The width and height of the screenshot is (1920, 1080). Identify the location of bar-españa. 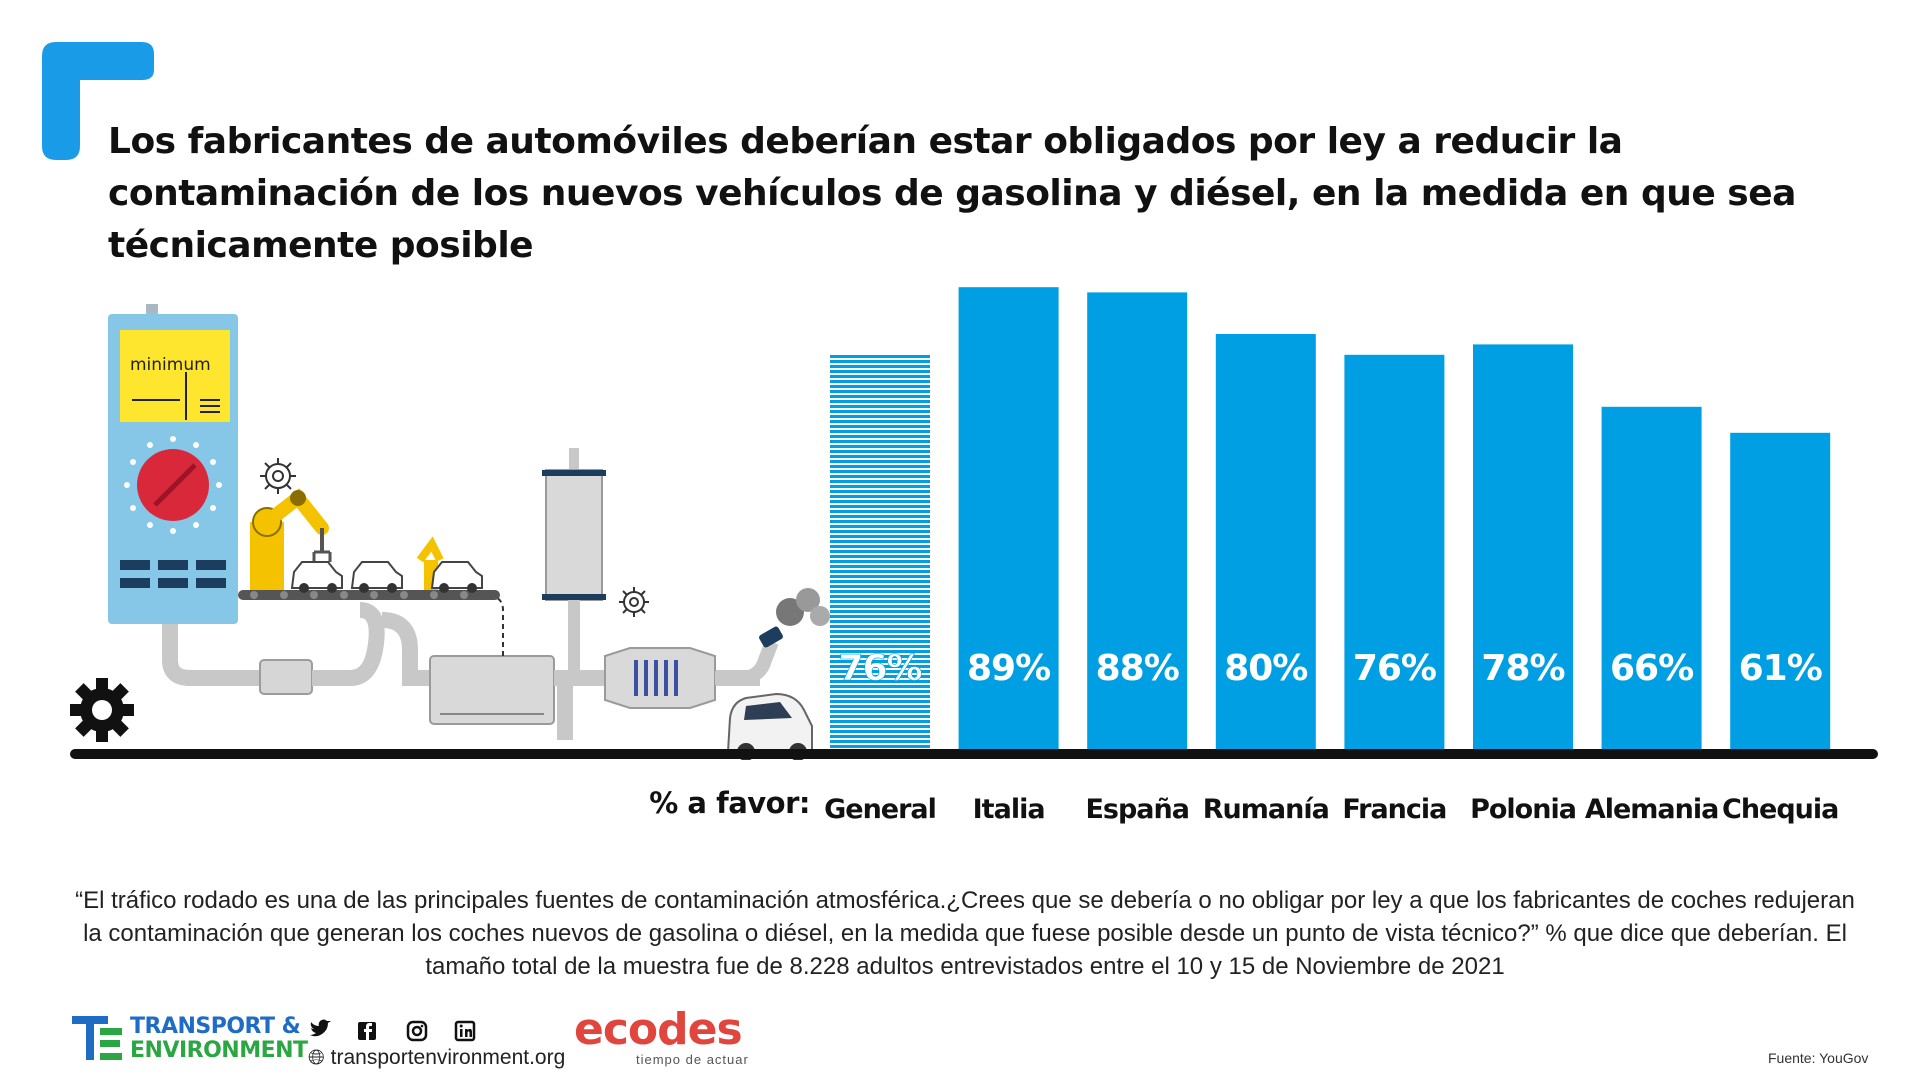
(1137, 521).